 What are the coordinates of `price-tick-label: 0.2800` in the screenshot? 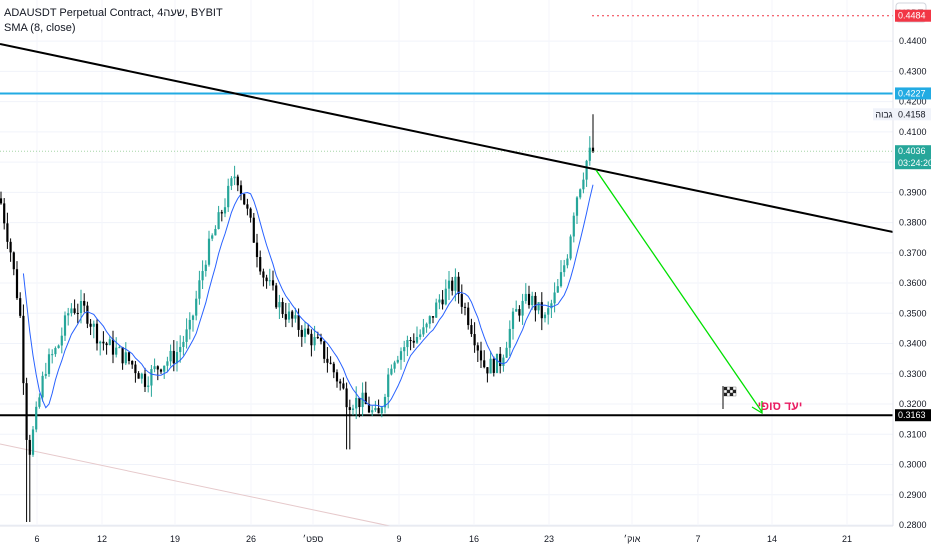 It's located at (913, 525).